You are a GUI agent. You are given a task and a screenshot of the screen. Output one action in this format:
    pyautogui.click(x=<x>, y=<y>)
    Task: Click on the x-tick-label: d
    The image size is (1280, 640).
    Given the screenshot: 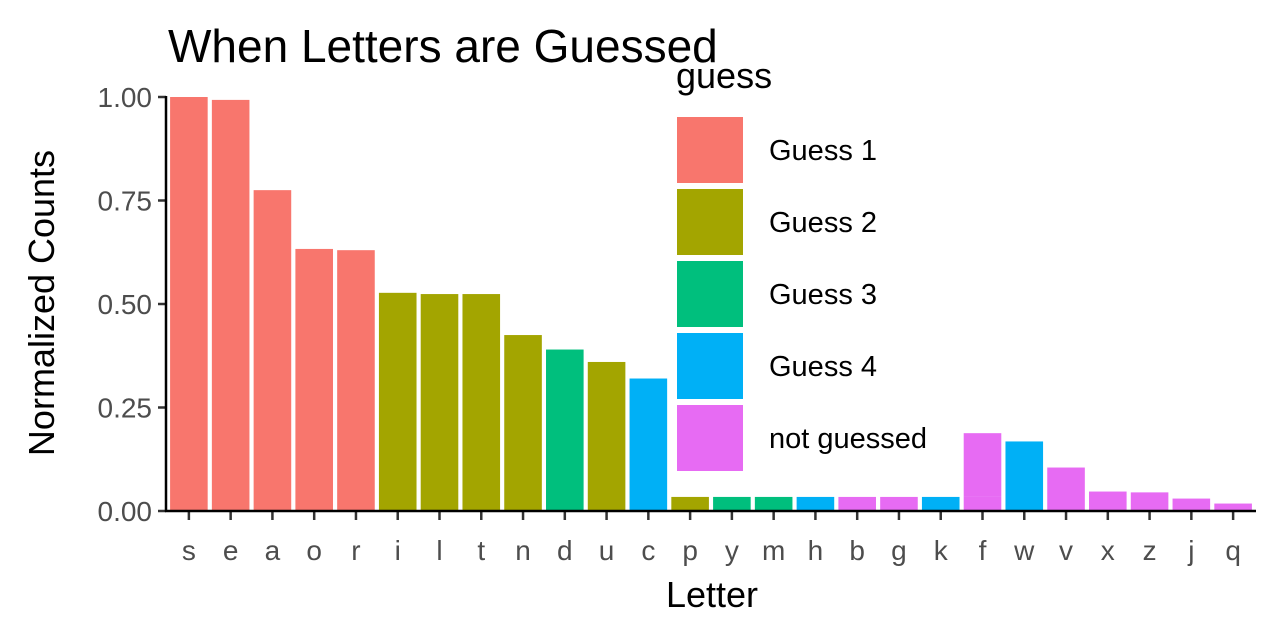 What is the action you would take?
    pyautogui.click(x=565, y=550)
    